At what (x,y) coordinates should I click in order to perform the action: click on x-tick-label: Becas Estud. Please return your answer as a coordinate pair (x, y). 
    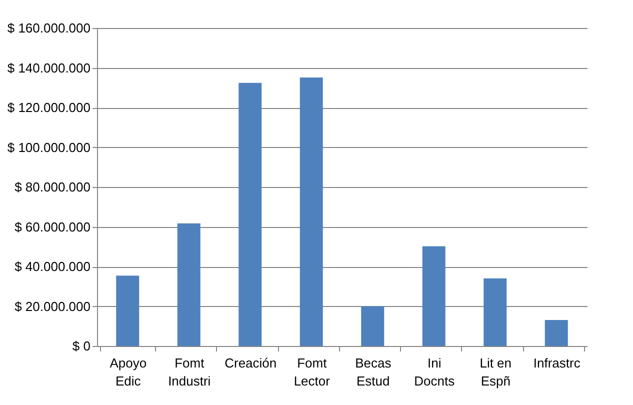
    Looking at the image, I should click on (373, 372).